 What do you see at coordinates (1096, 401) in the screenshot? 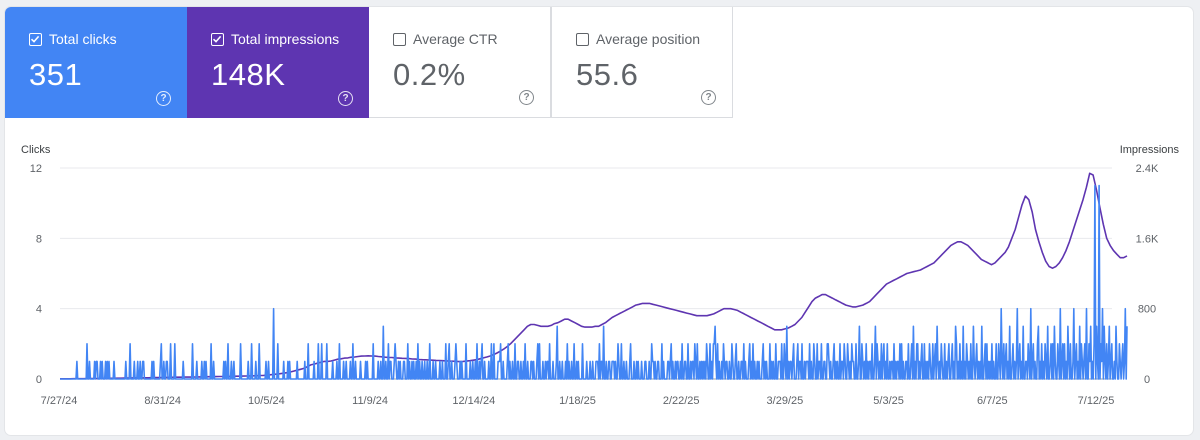
I see `x-tick-label: 7/12/25` at bounding box center [1096, 401].